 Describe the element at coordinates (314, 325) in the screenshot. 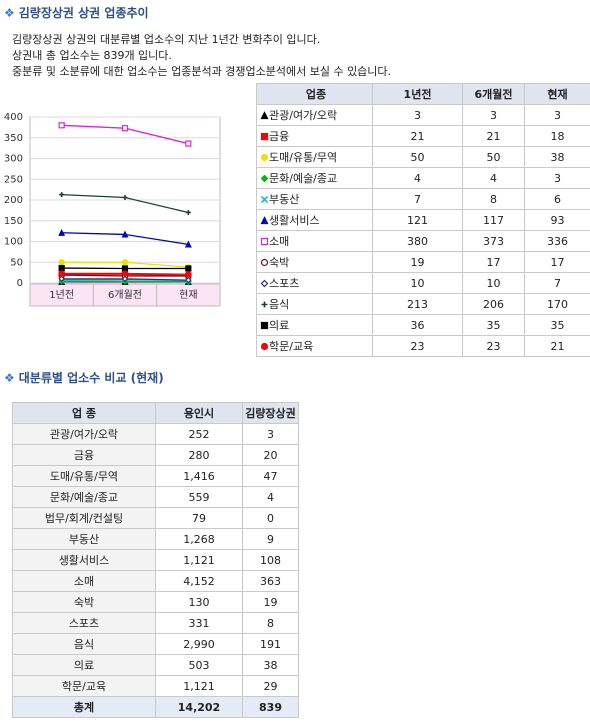

I see `name-cell: 의료` at that location.